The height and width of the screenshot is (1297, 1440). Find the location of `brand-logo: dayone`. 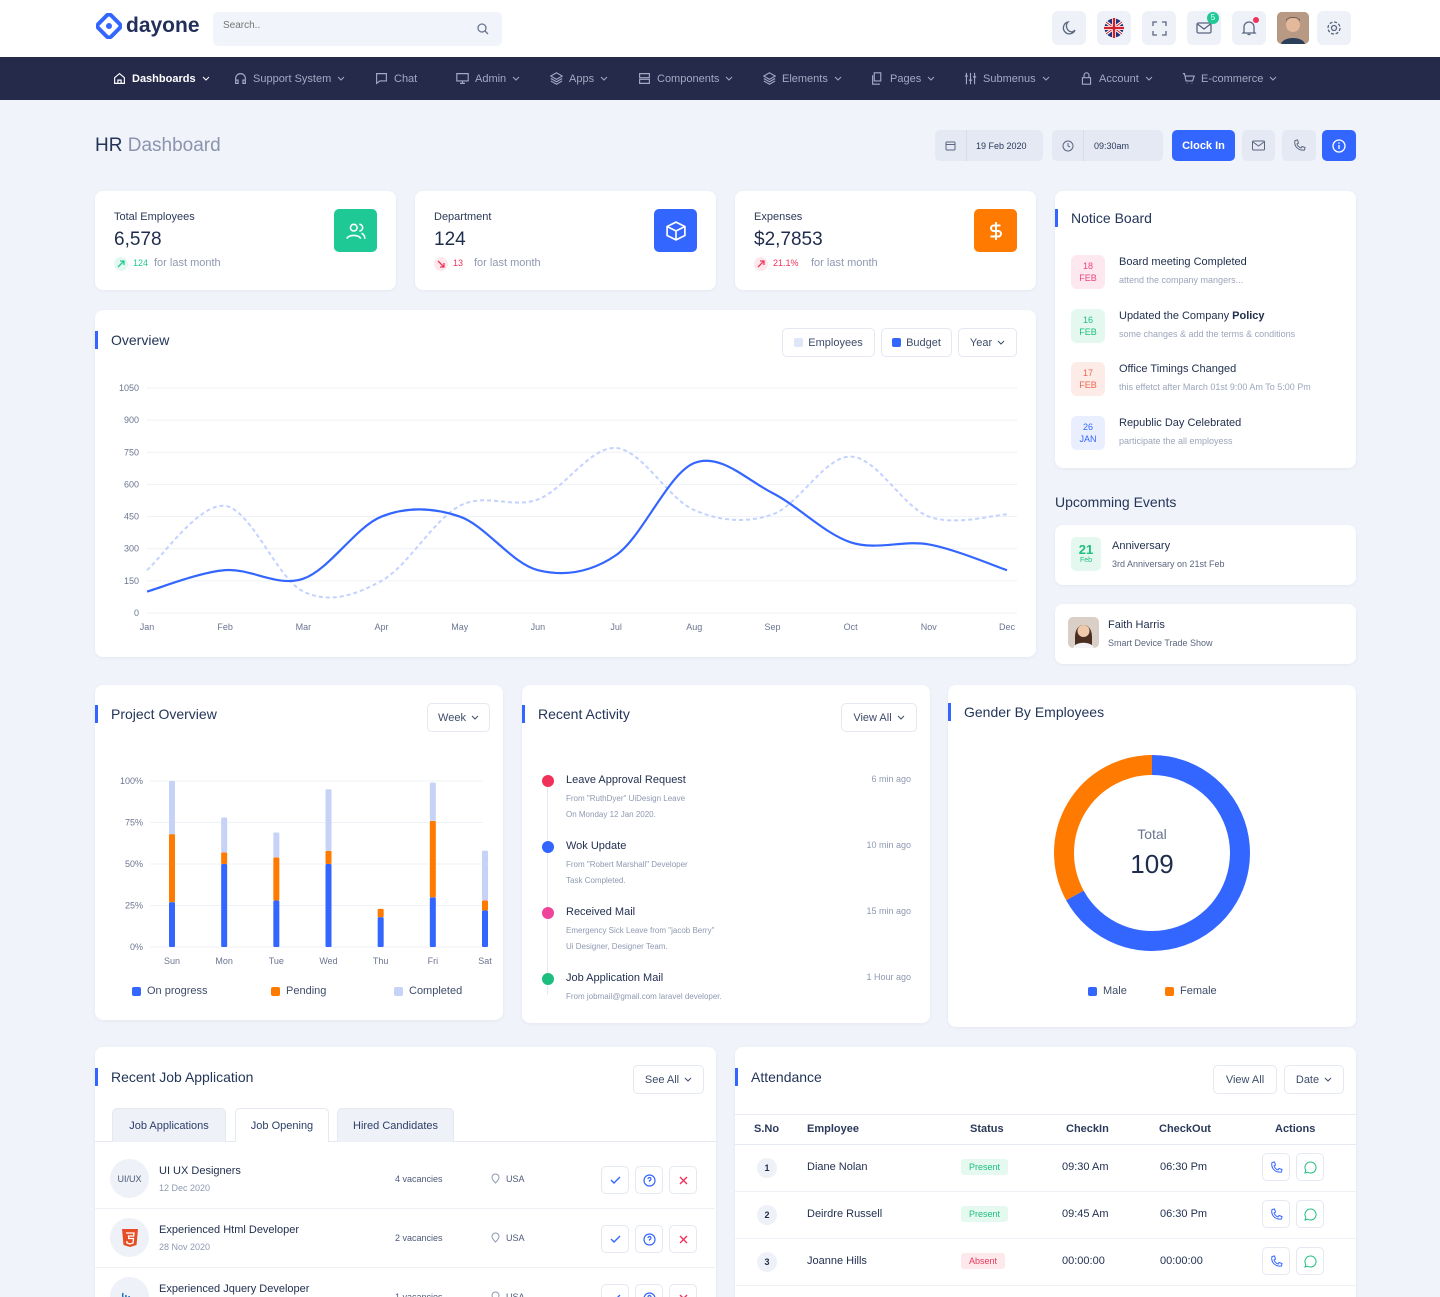

brand-logo: dayone is located at coordinates (148, 26).